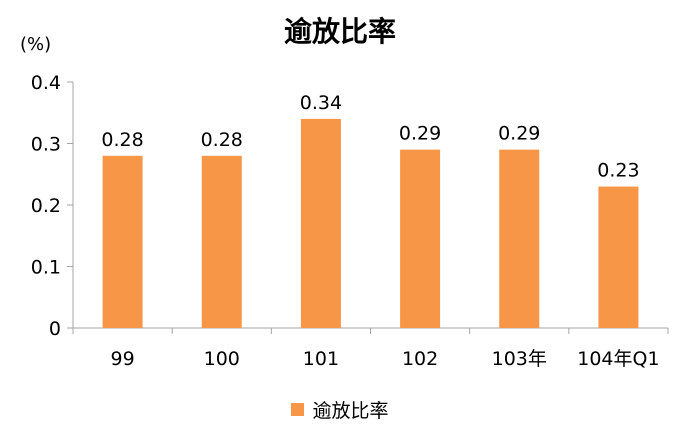 Image resolution: width=680 pixels, height=427 pixels. I want to click on legend: 逾放比率, so click(340, 409).